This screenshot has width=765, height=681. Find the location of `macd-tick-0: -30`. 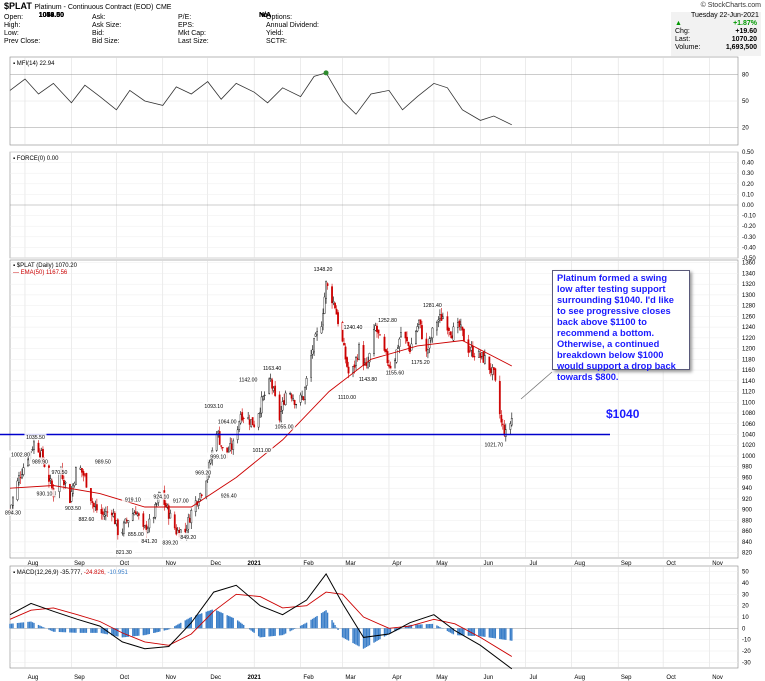

macd-tick-0: -30 is located at coordinates (746, 663).